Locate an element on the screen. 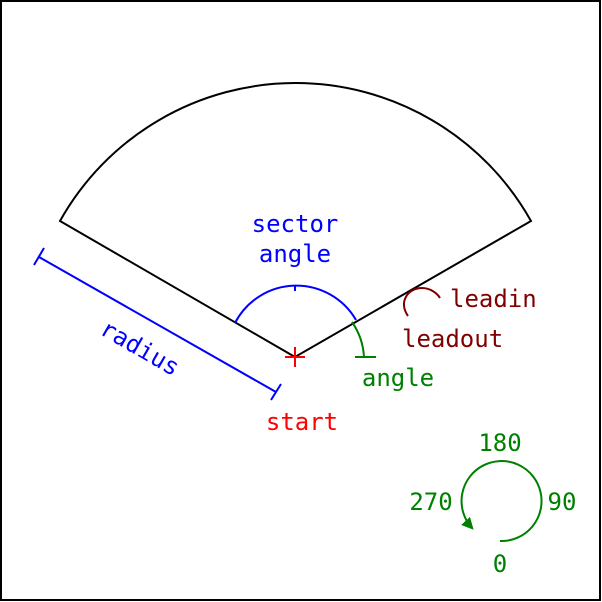  sector-angle-arc is located at coordinates (295, 304).